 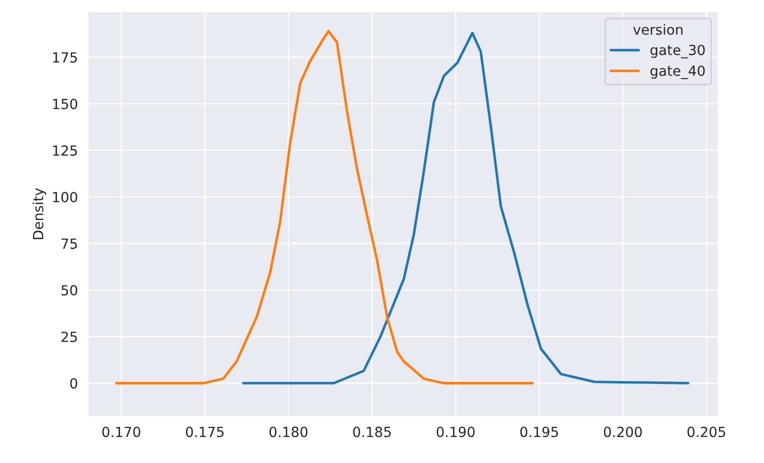 I want to click on y-tick-label: 175, so click(x=65, y=57).